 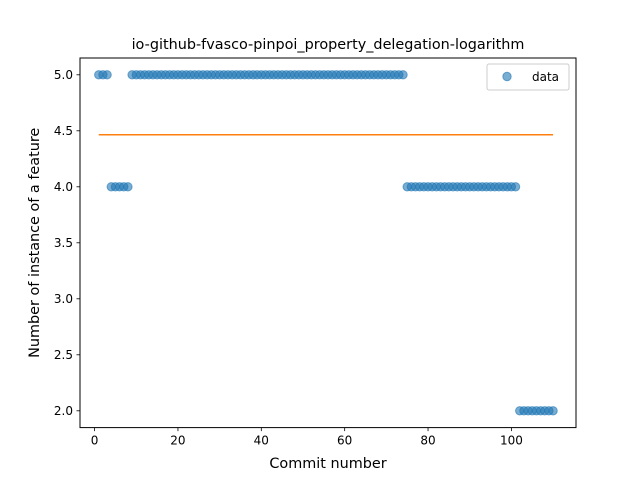 What do you see at coordinates (63, 187) in the screenshot?
I see `y-tick-label: 4.0` at bounding box center [63, 187].